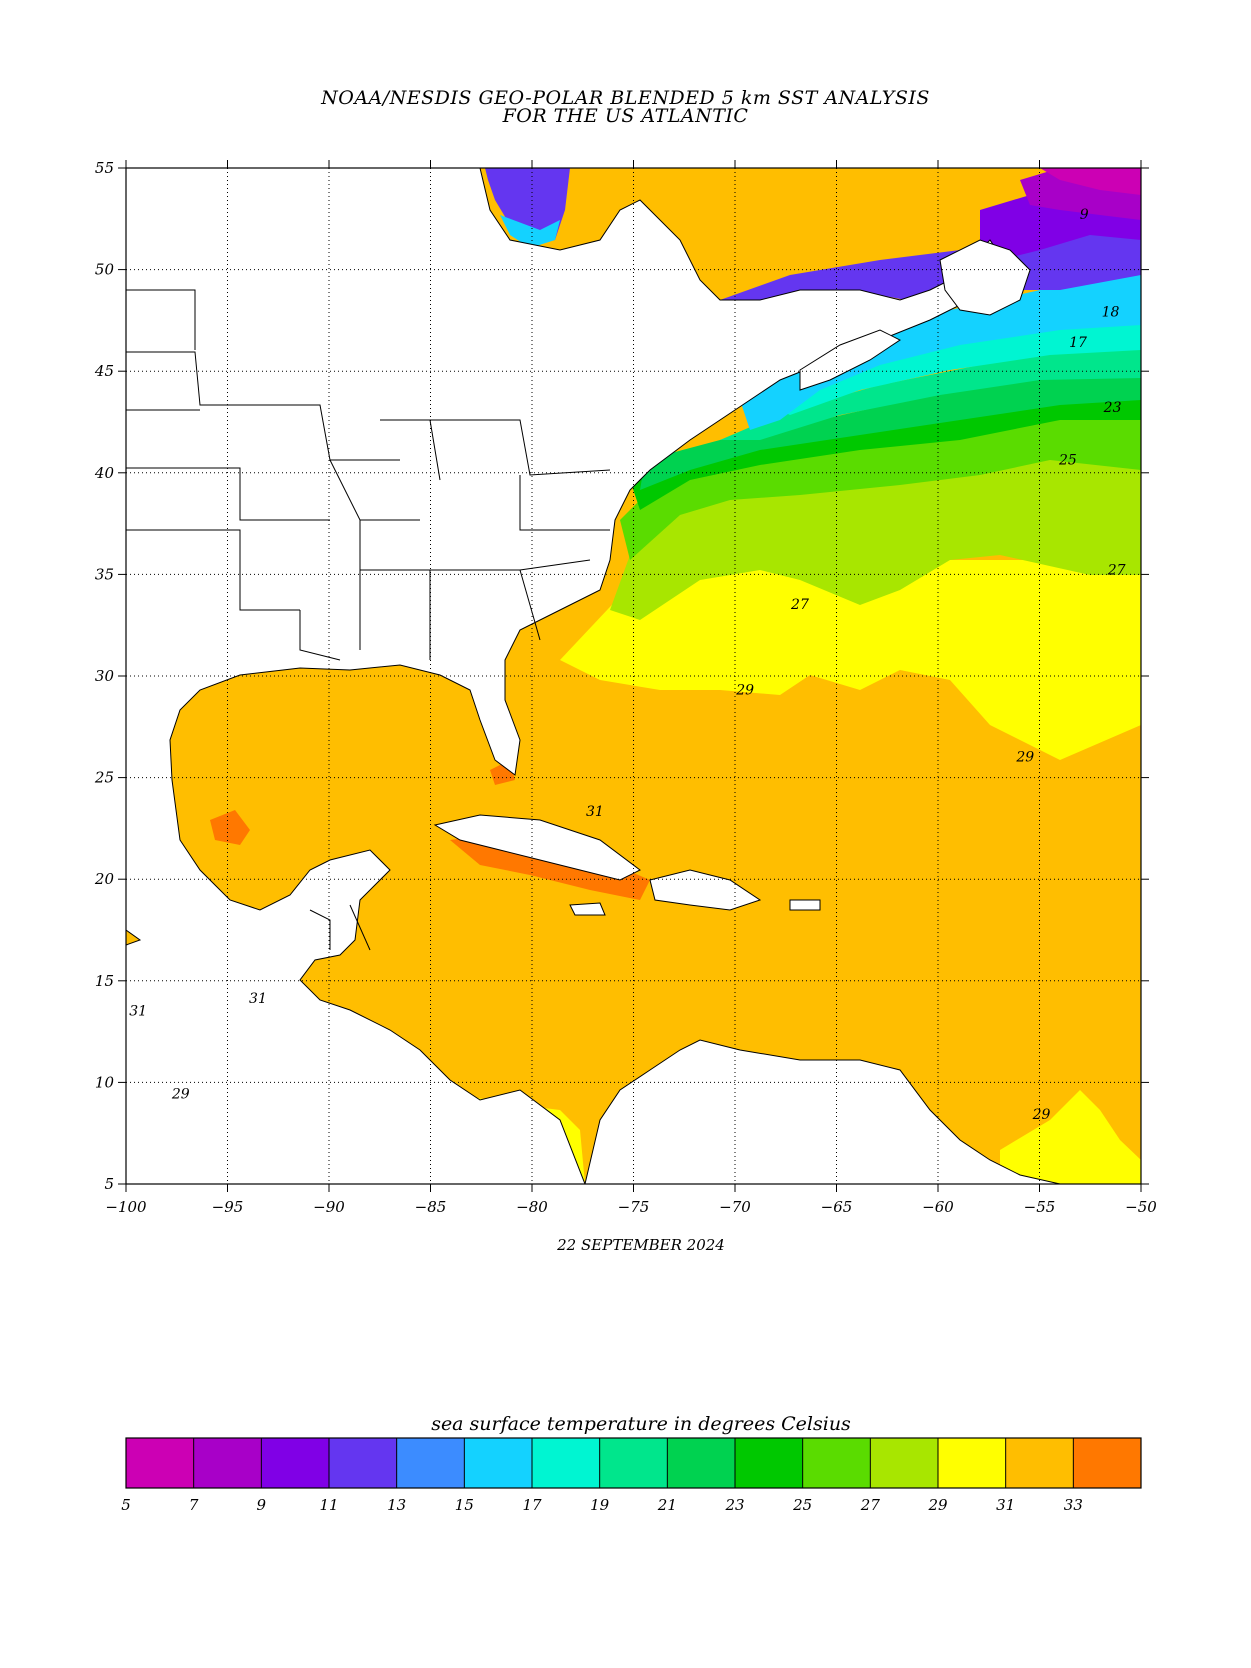  I want to click on legend-tick-label: 7, so click(194, 1505).